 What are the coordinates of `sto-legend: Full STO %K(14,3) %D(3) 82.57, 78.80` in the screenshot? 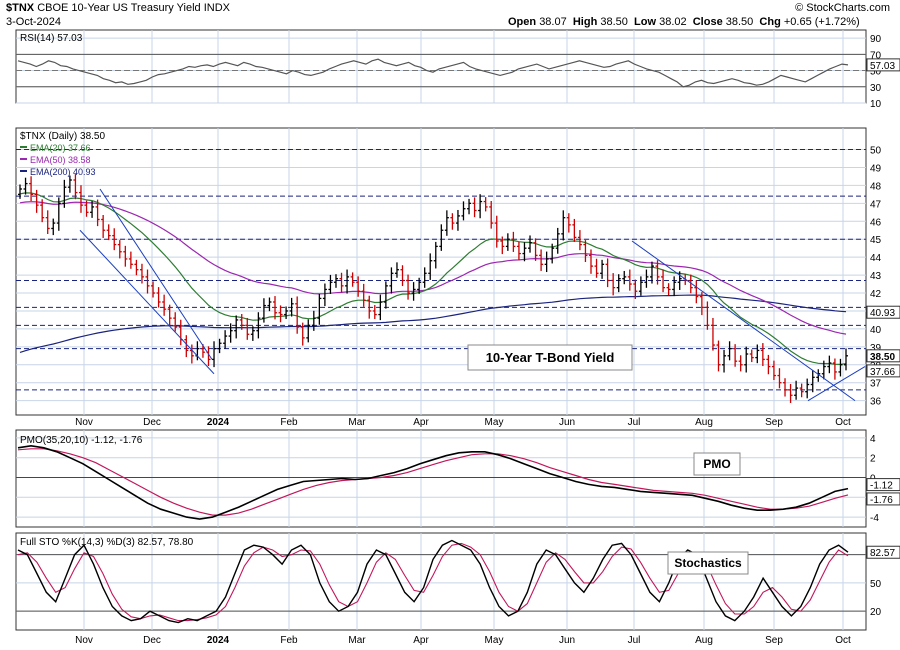 It's located at (107, 542).